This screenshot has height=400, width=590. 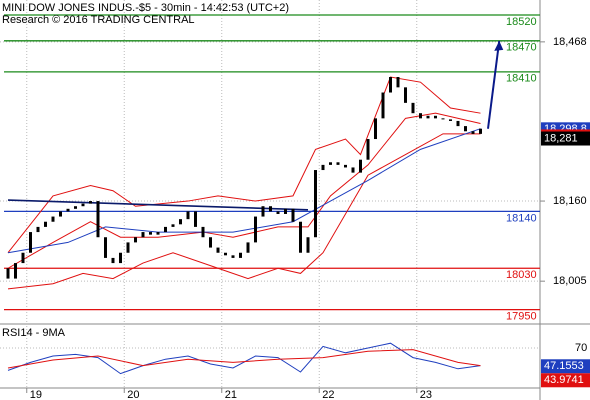 I want to click on level-label: 18140, so click(x=521, y=218).